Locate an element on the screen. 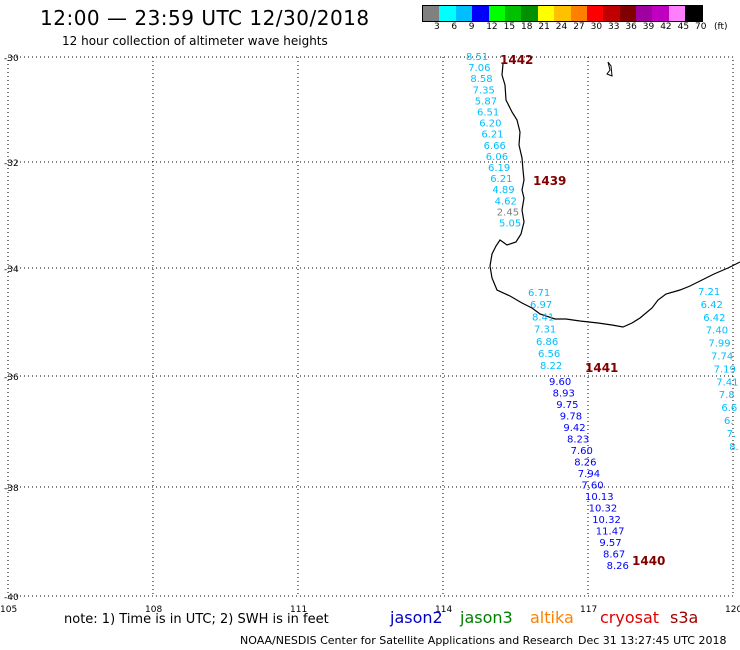 Image resolution: width=740 pixels, height=650 pixels. wave-height-value: 9.78 is located at coordinates (571, 417).